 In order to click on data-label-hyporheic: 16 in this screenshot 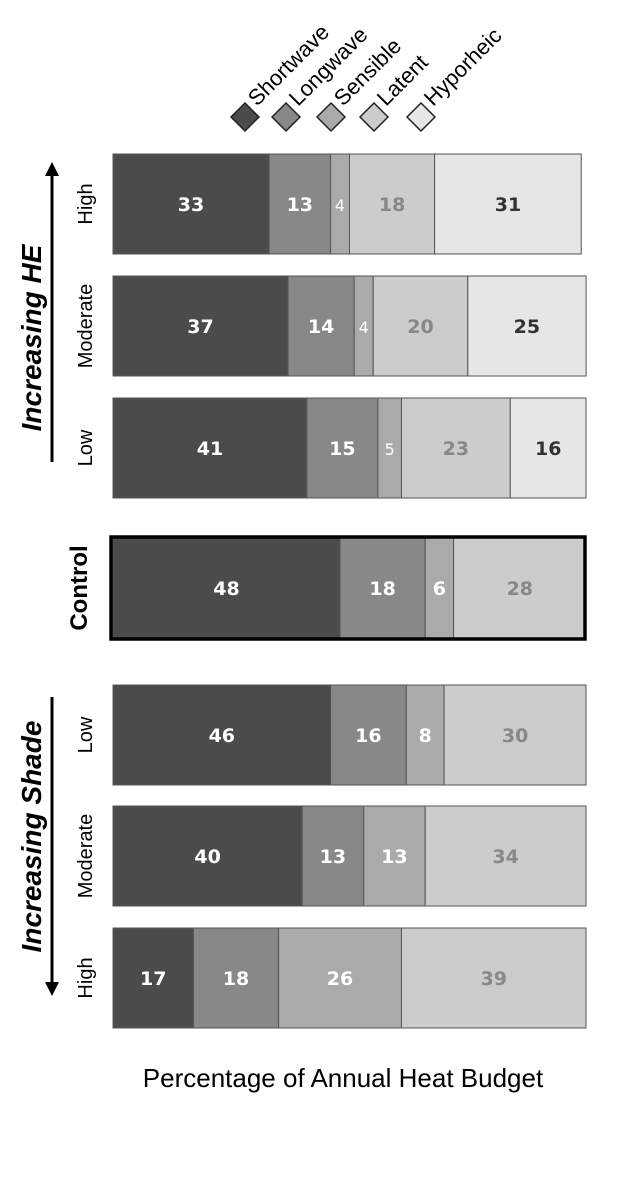, I will do `click(548, 449)`.